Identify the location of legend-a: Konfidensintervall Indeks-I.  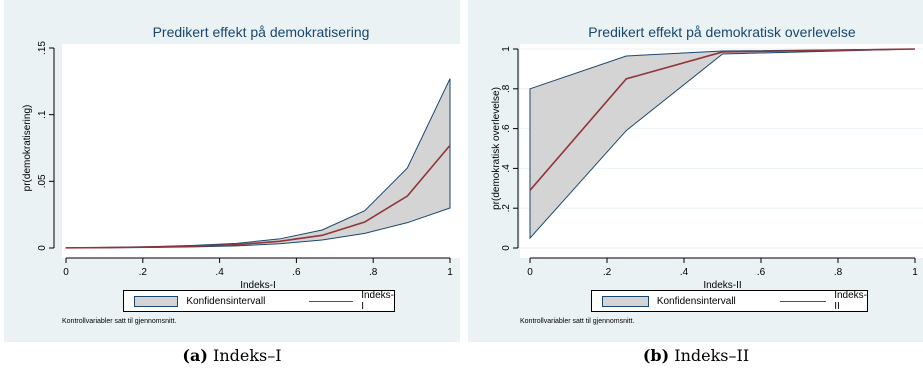
(259, 301).